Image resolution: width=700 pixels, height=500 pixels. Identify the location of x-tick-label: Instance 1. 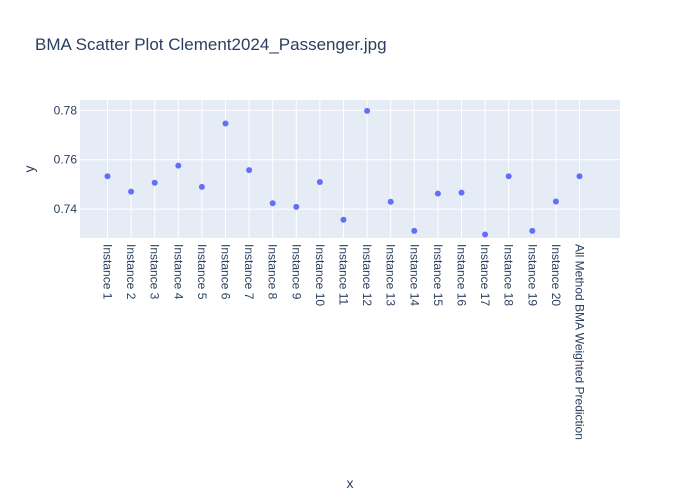
(108, 272).